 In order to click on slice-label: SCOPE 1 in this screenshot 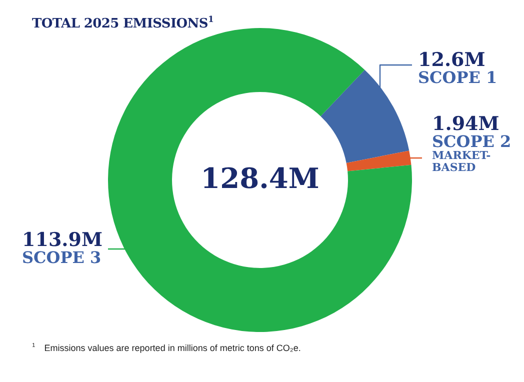, I will do `click(458, 77)`.